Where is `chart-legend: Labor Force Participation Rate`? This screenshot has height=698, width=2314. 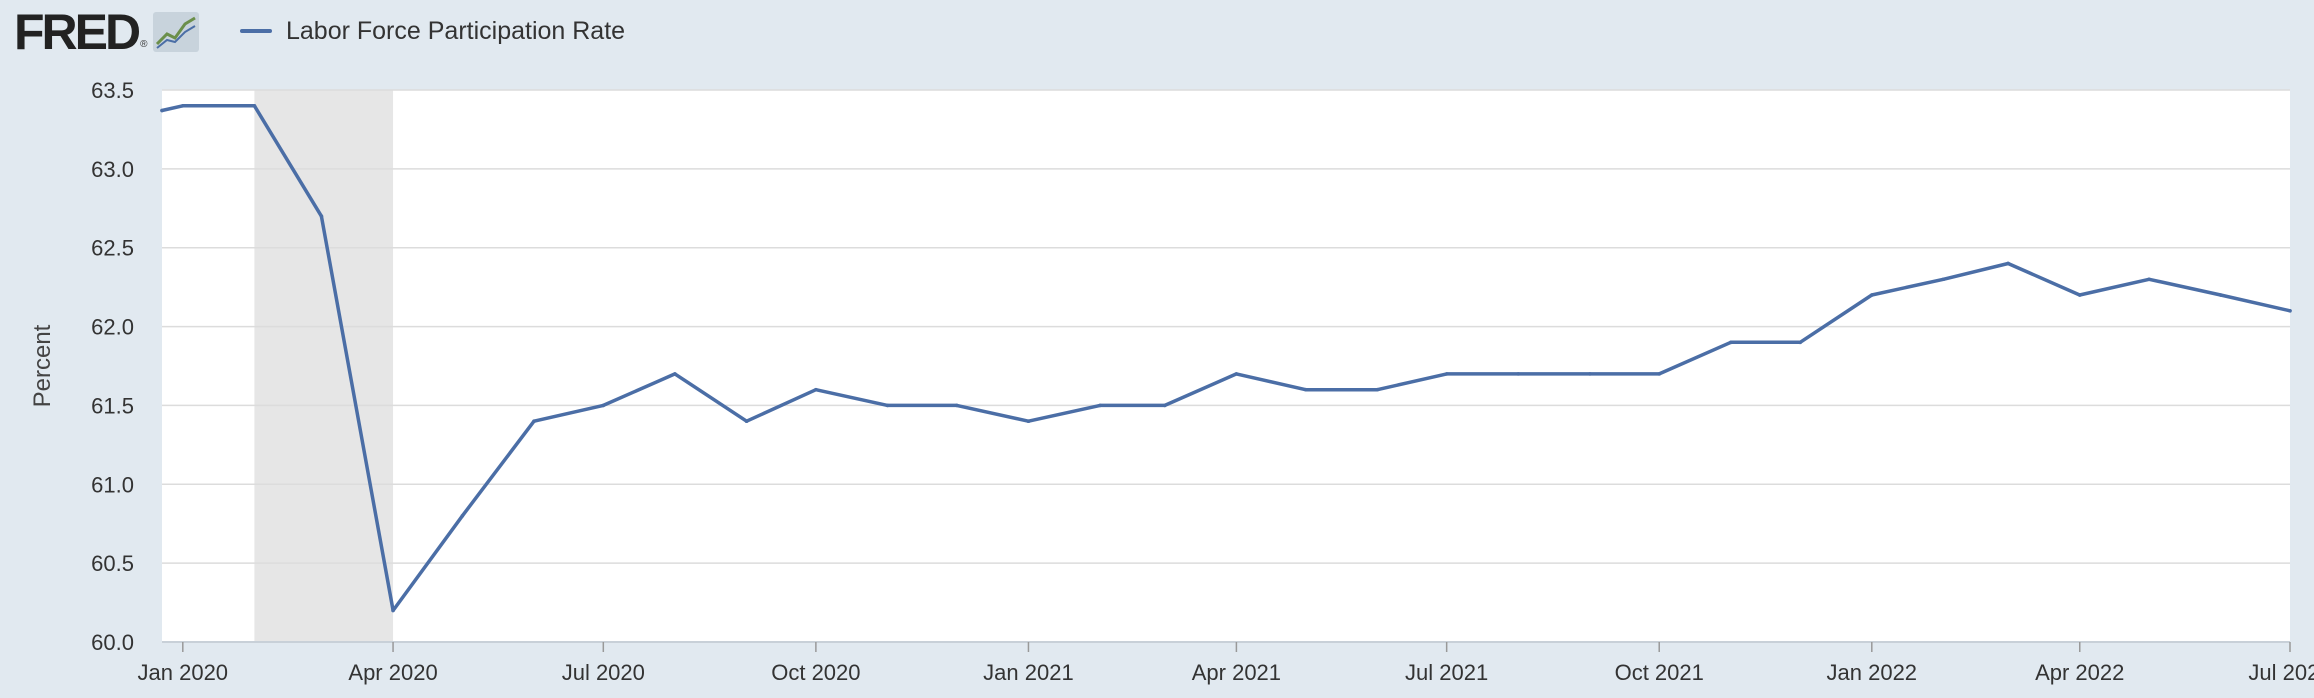 chart-legend: Labor Force Participation Rate is located at coordinates (432, 31).